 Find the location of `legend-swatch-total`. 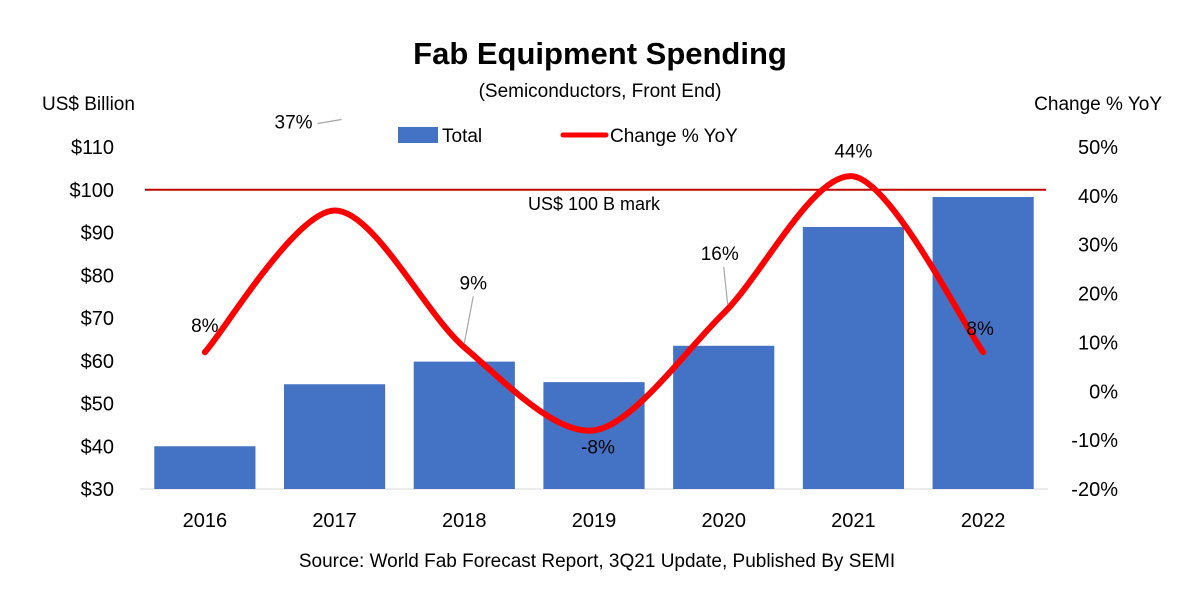

legend-swatch-total is located at coordinates (418, 135).